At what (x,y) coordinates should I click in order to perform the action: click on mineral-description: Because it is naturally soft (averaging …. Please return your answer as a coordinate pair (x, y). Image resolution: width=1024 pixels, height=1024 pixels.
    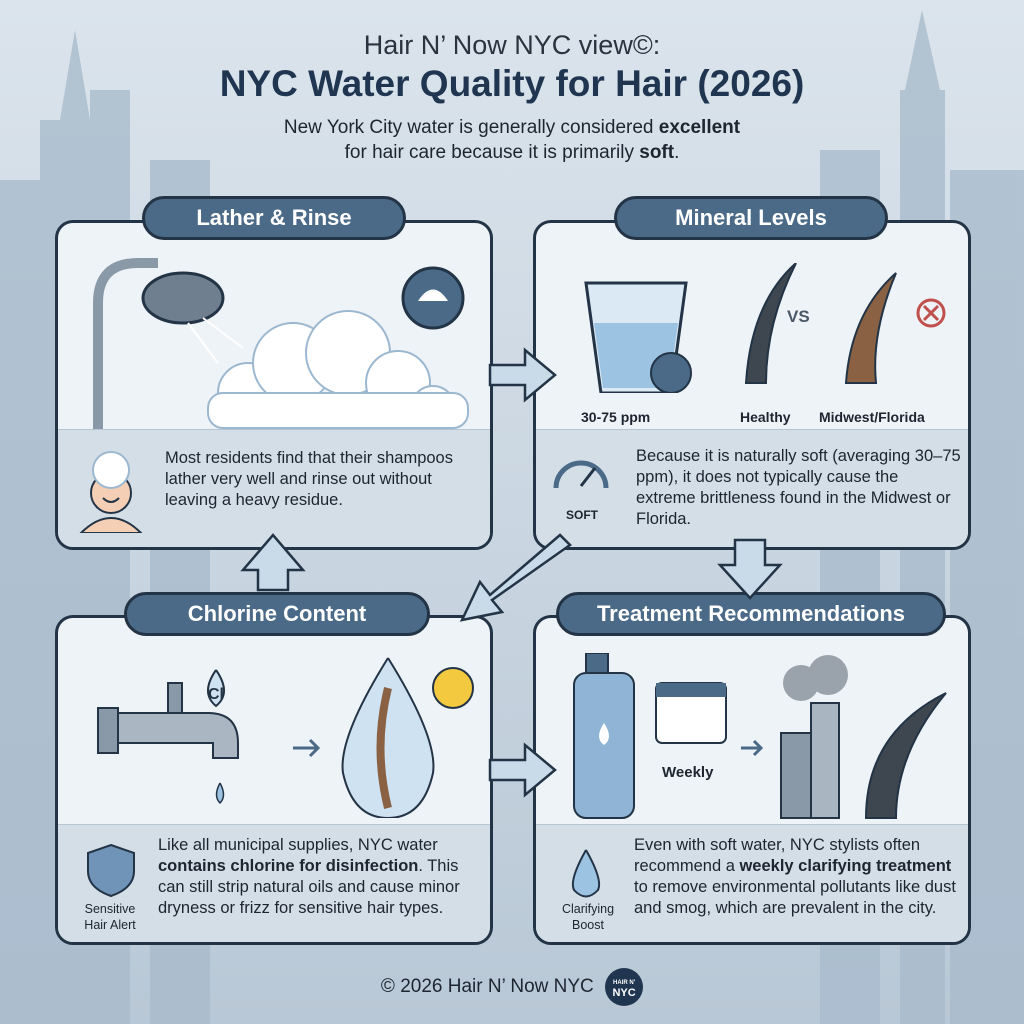
    Looking at the image, I should click on (798, 487).